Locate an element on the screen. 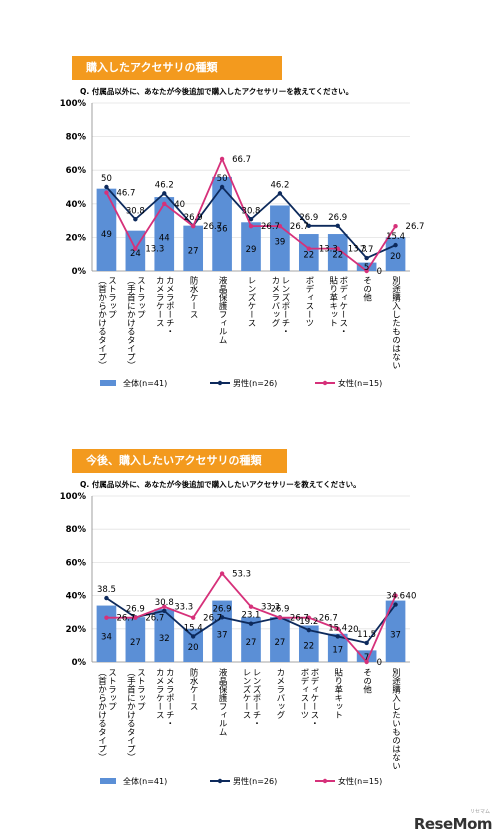 The width and height of the screenshot is (500, 839). category-label: 液晶保護フィルム is located at coordinates (222, 701).